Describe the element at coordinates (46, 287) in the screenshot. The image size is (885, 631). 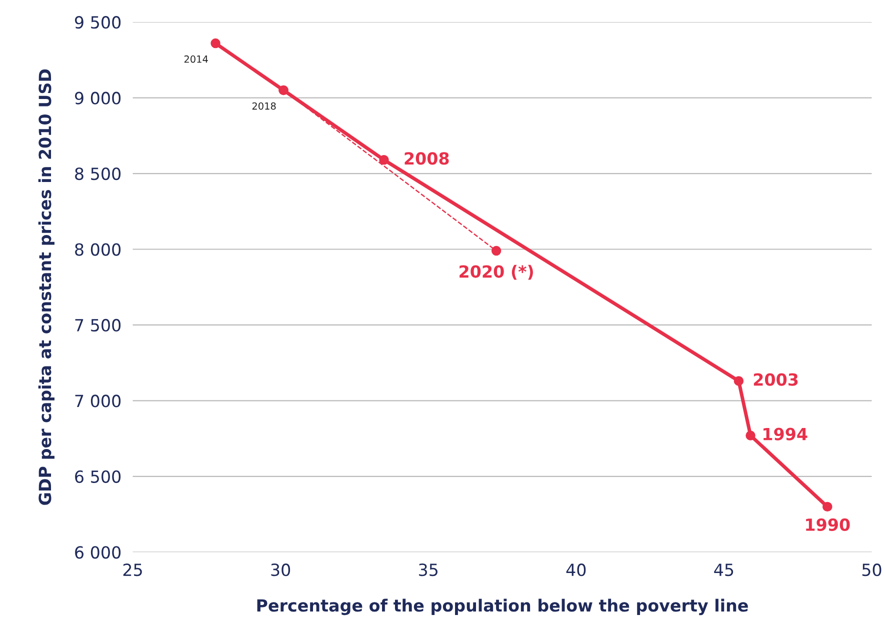
I see `y-axis-title: GDP per capita at constant prices in 2010 USD` at that location.